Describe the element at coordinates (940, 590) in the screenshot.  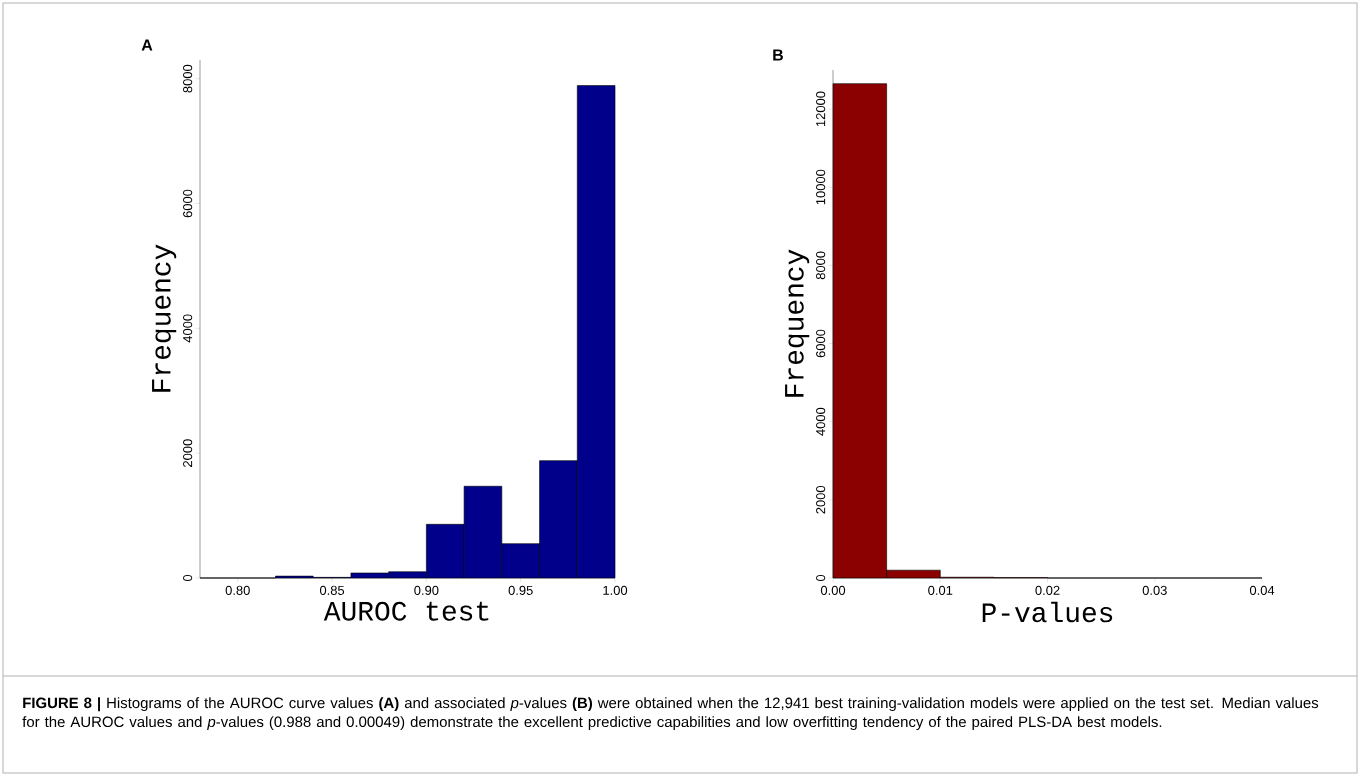
I see `x-tick-label: 0.01` at that location.